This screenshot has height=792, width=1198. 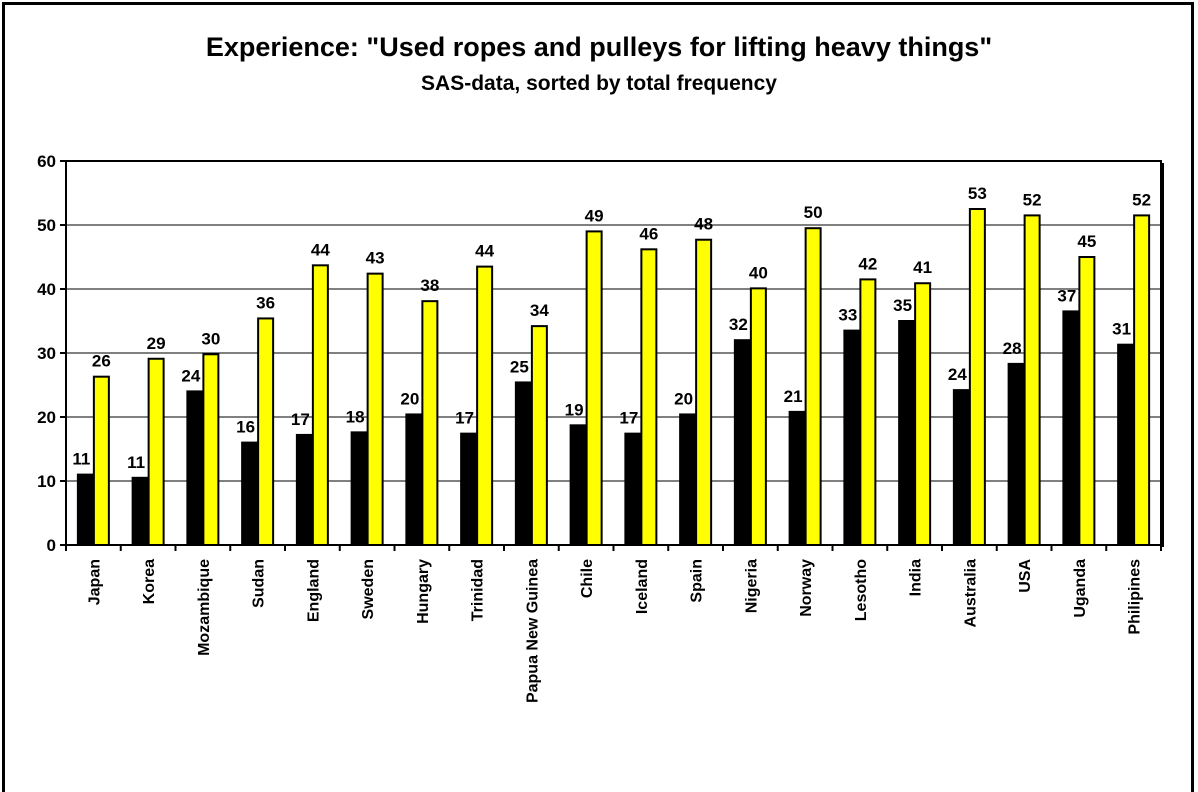 I want to click on y-tick-label: 50, so click(x=46, y=225).